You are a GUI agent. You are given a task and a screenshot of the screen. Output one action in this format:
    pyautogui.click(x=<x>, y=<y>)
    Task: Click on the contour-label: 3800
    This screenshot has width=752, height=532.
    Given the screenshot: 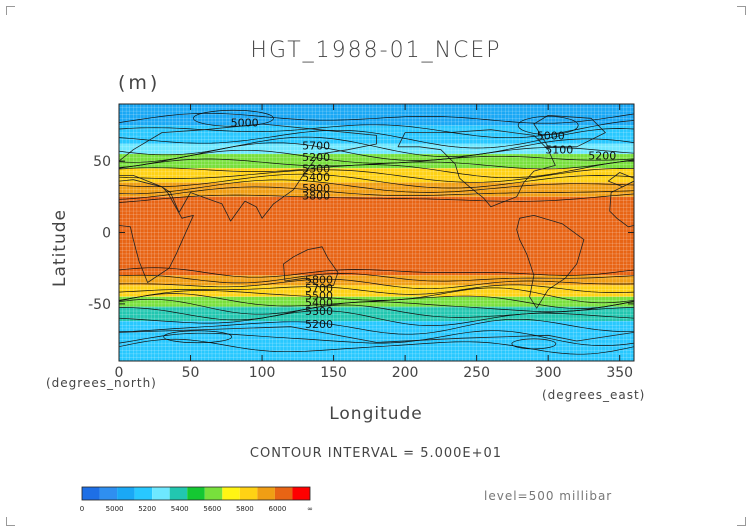 What is the action you would take?
    pyautogui.click(x=316, y=195)
    